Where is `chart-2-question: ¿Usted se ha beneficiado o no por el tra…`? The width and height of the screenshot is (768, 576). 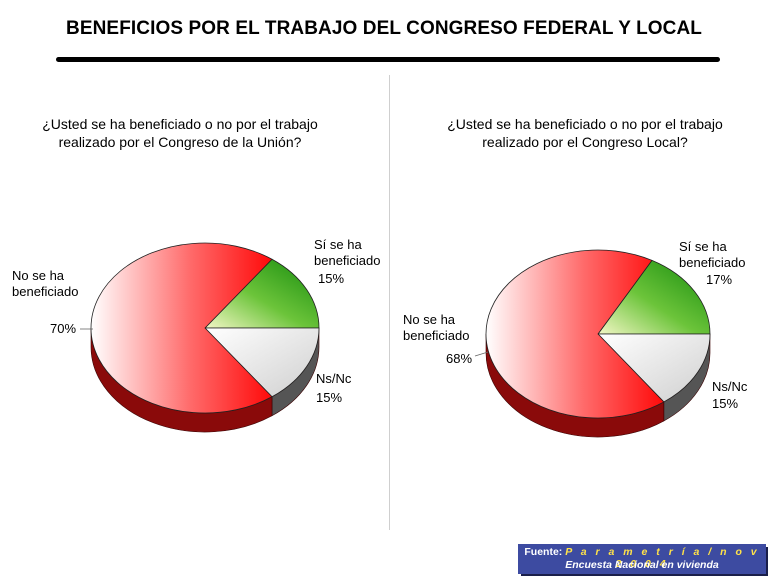 chart-2-question: ¿Usted se ha beneficiado o no por el tra… is located at coordinates (585, 133).